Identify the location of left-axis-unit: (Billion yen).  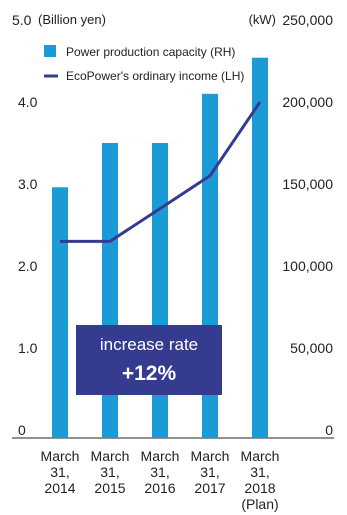
(72, 19).